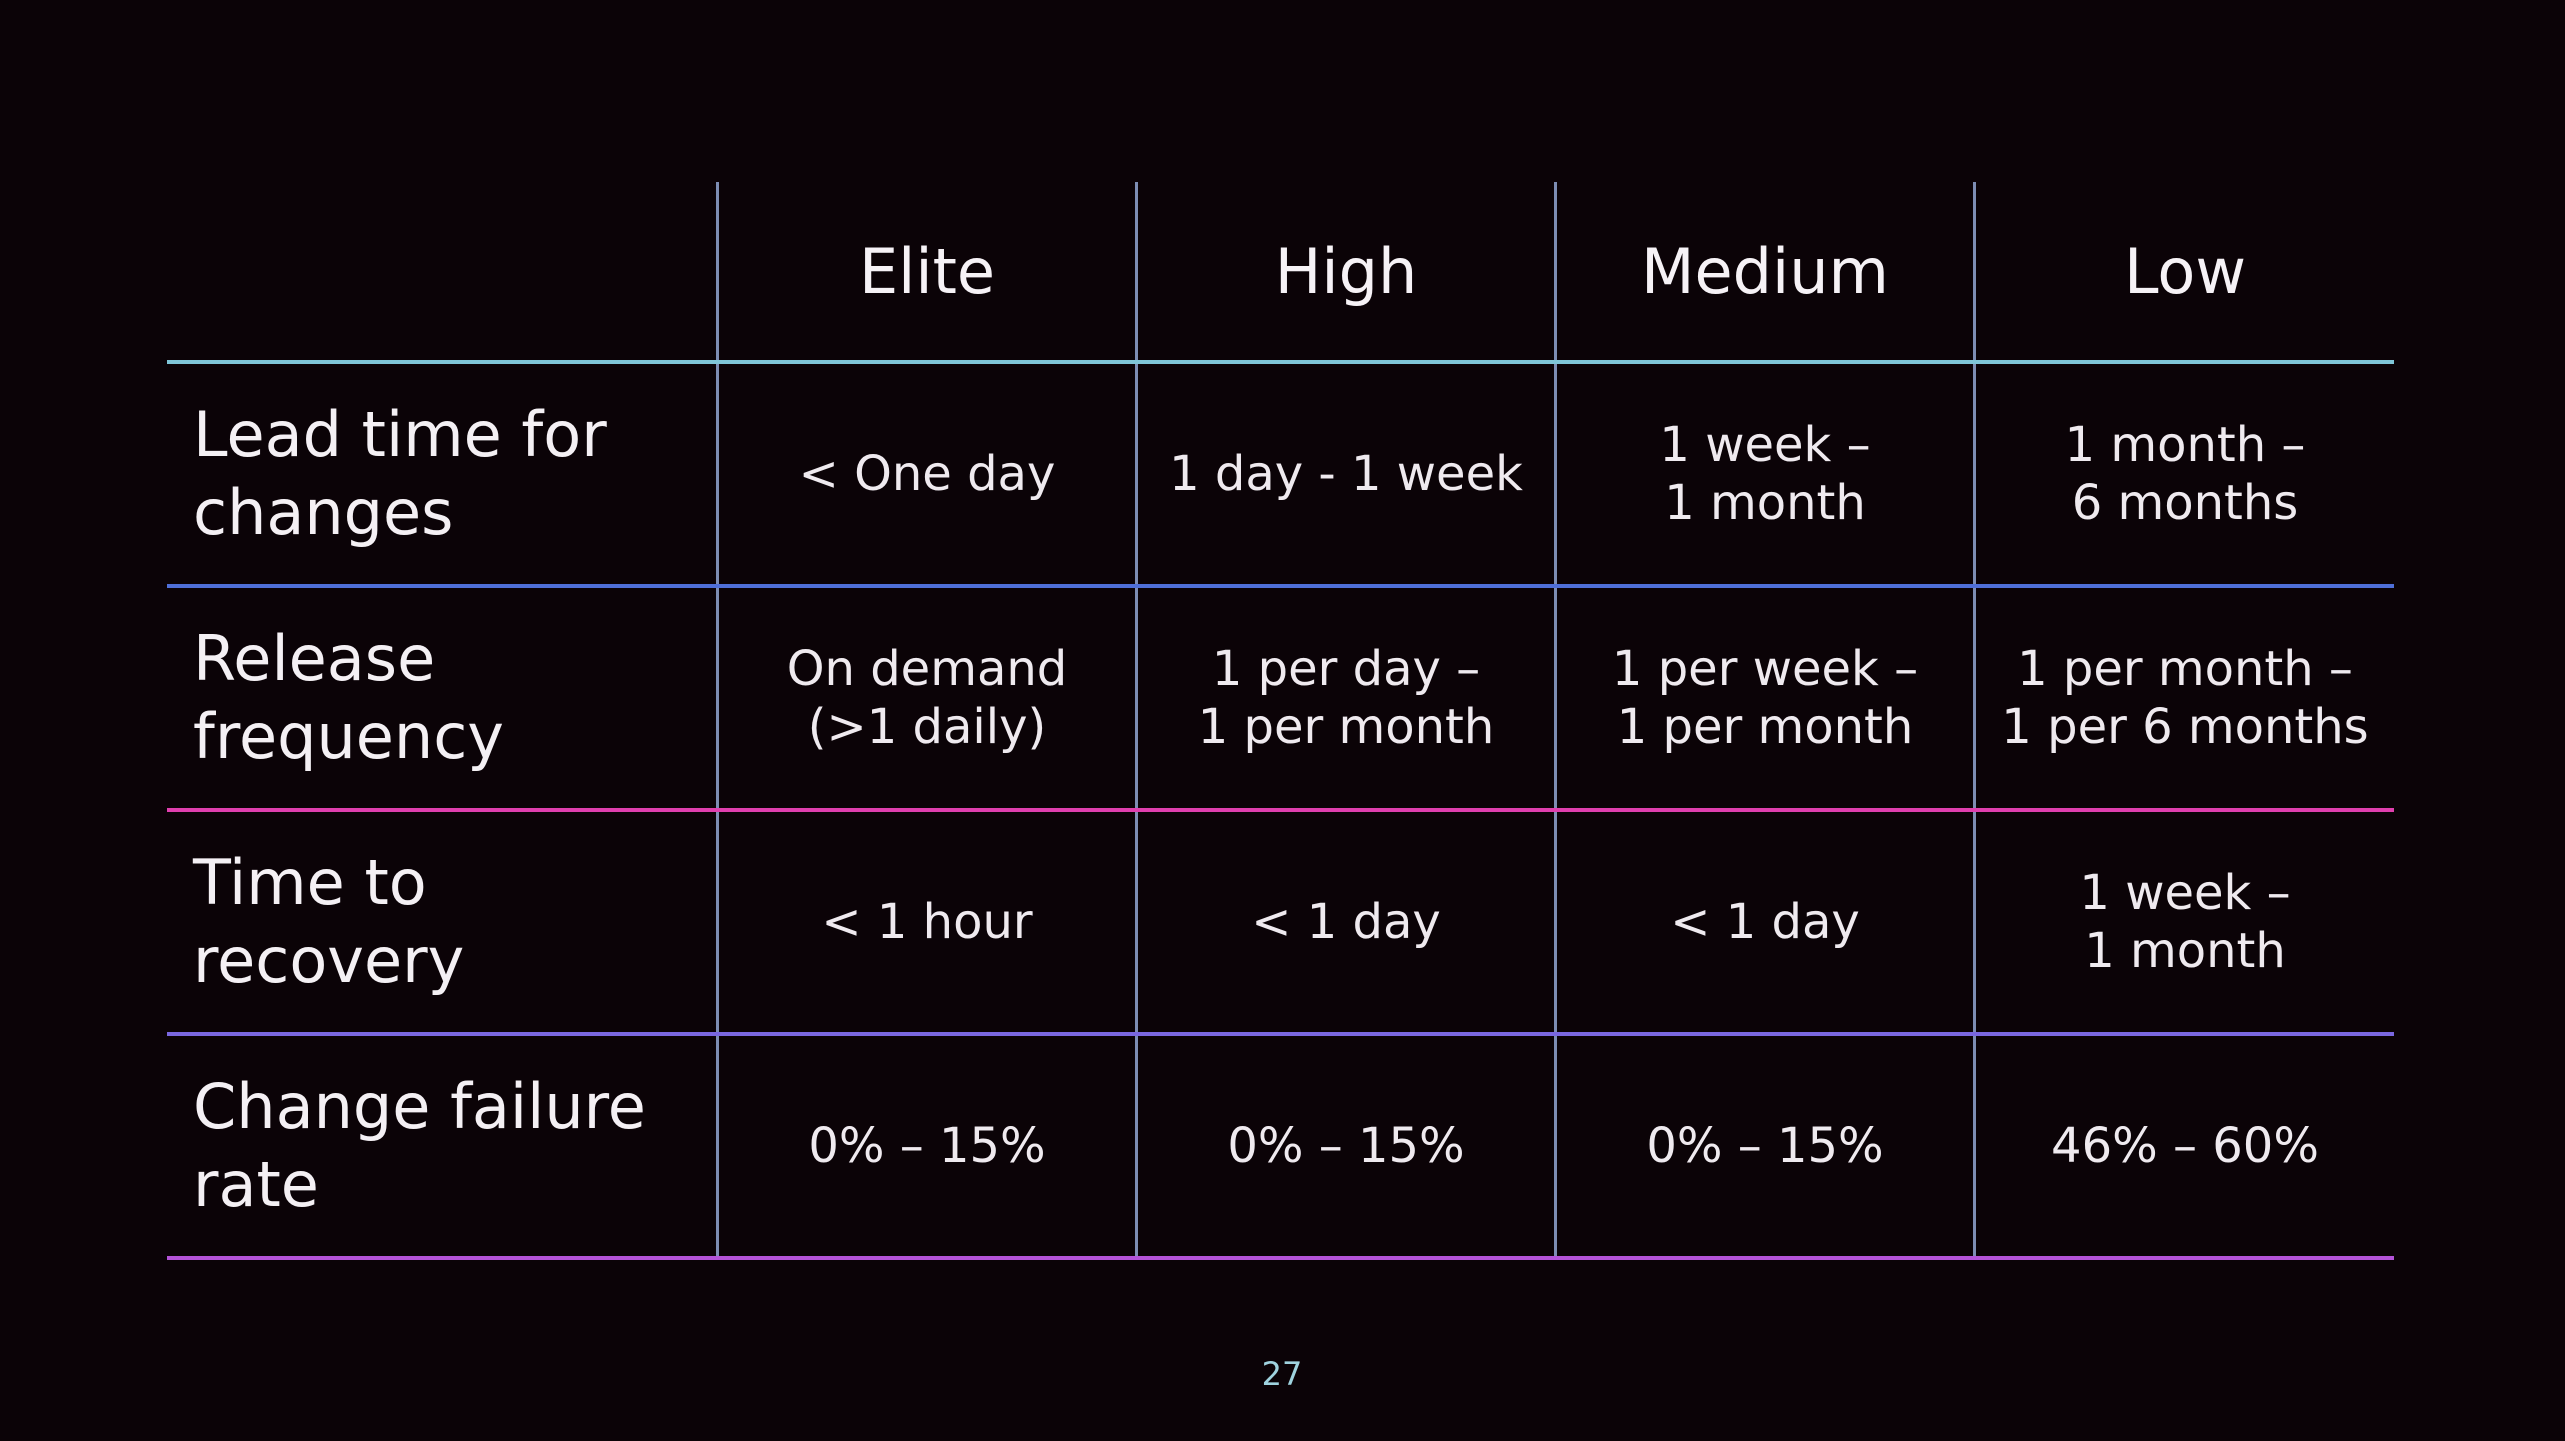 The image size is (2565, 1441). I want to click on row-label-lead-time: Lead time for changes, so click(441, 474).